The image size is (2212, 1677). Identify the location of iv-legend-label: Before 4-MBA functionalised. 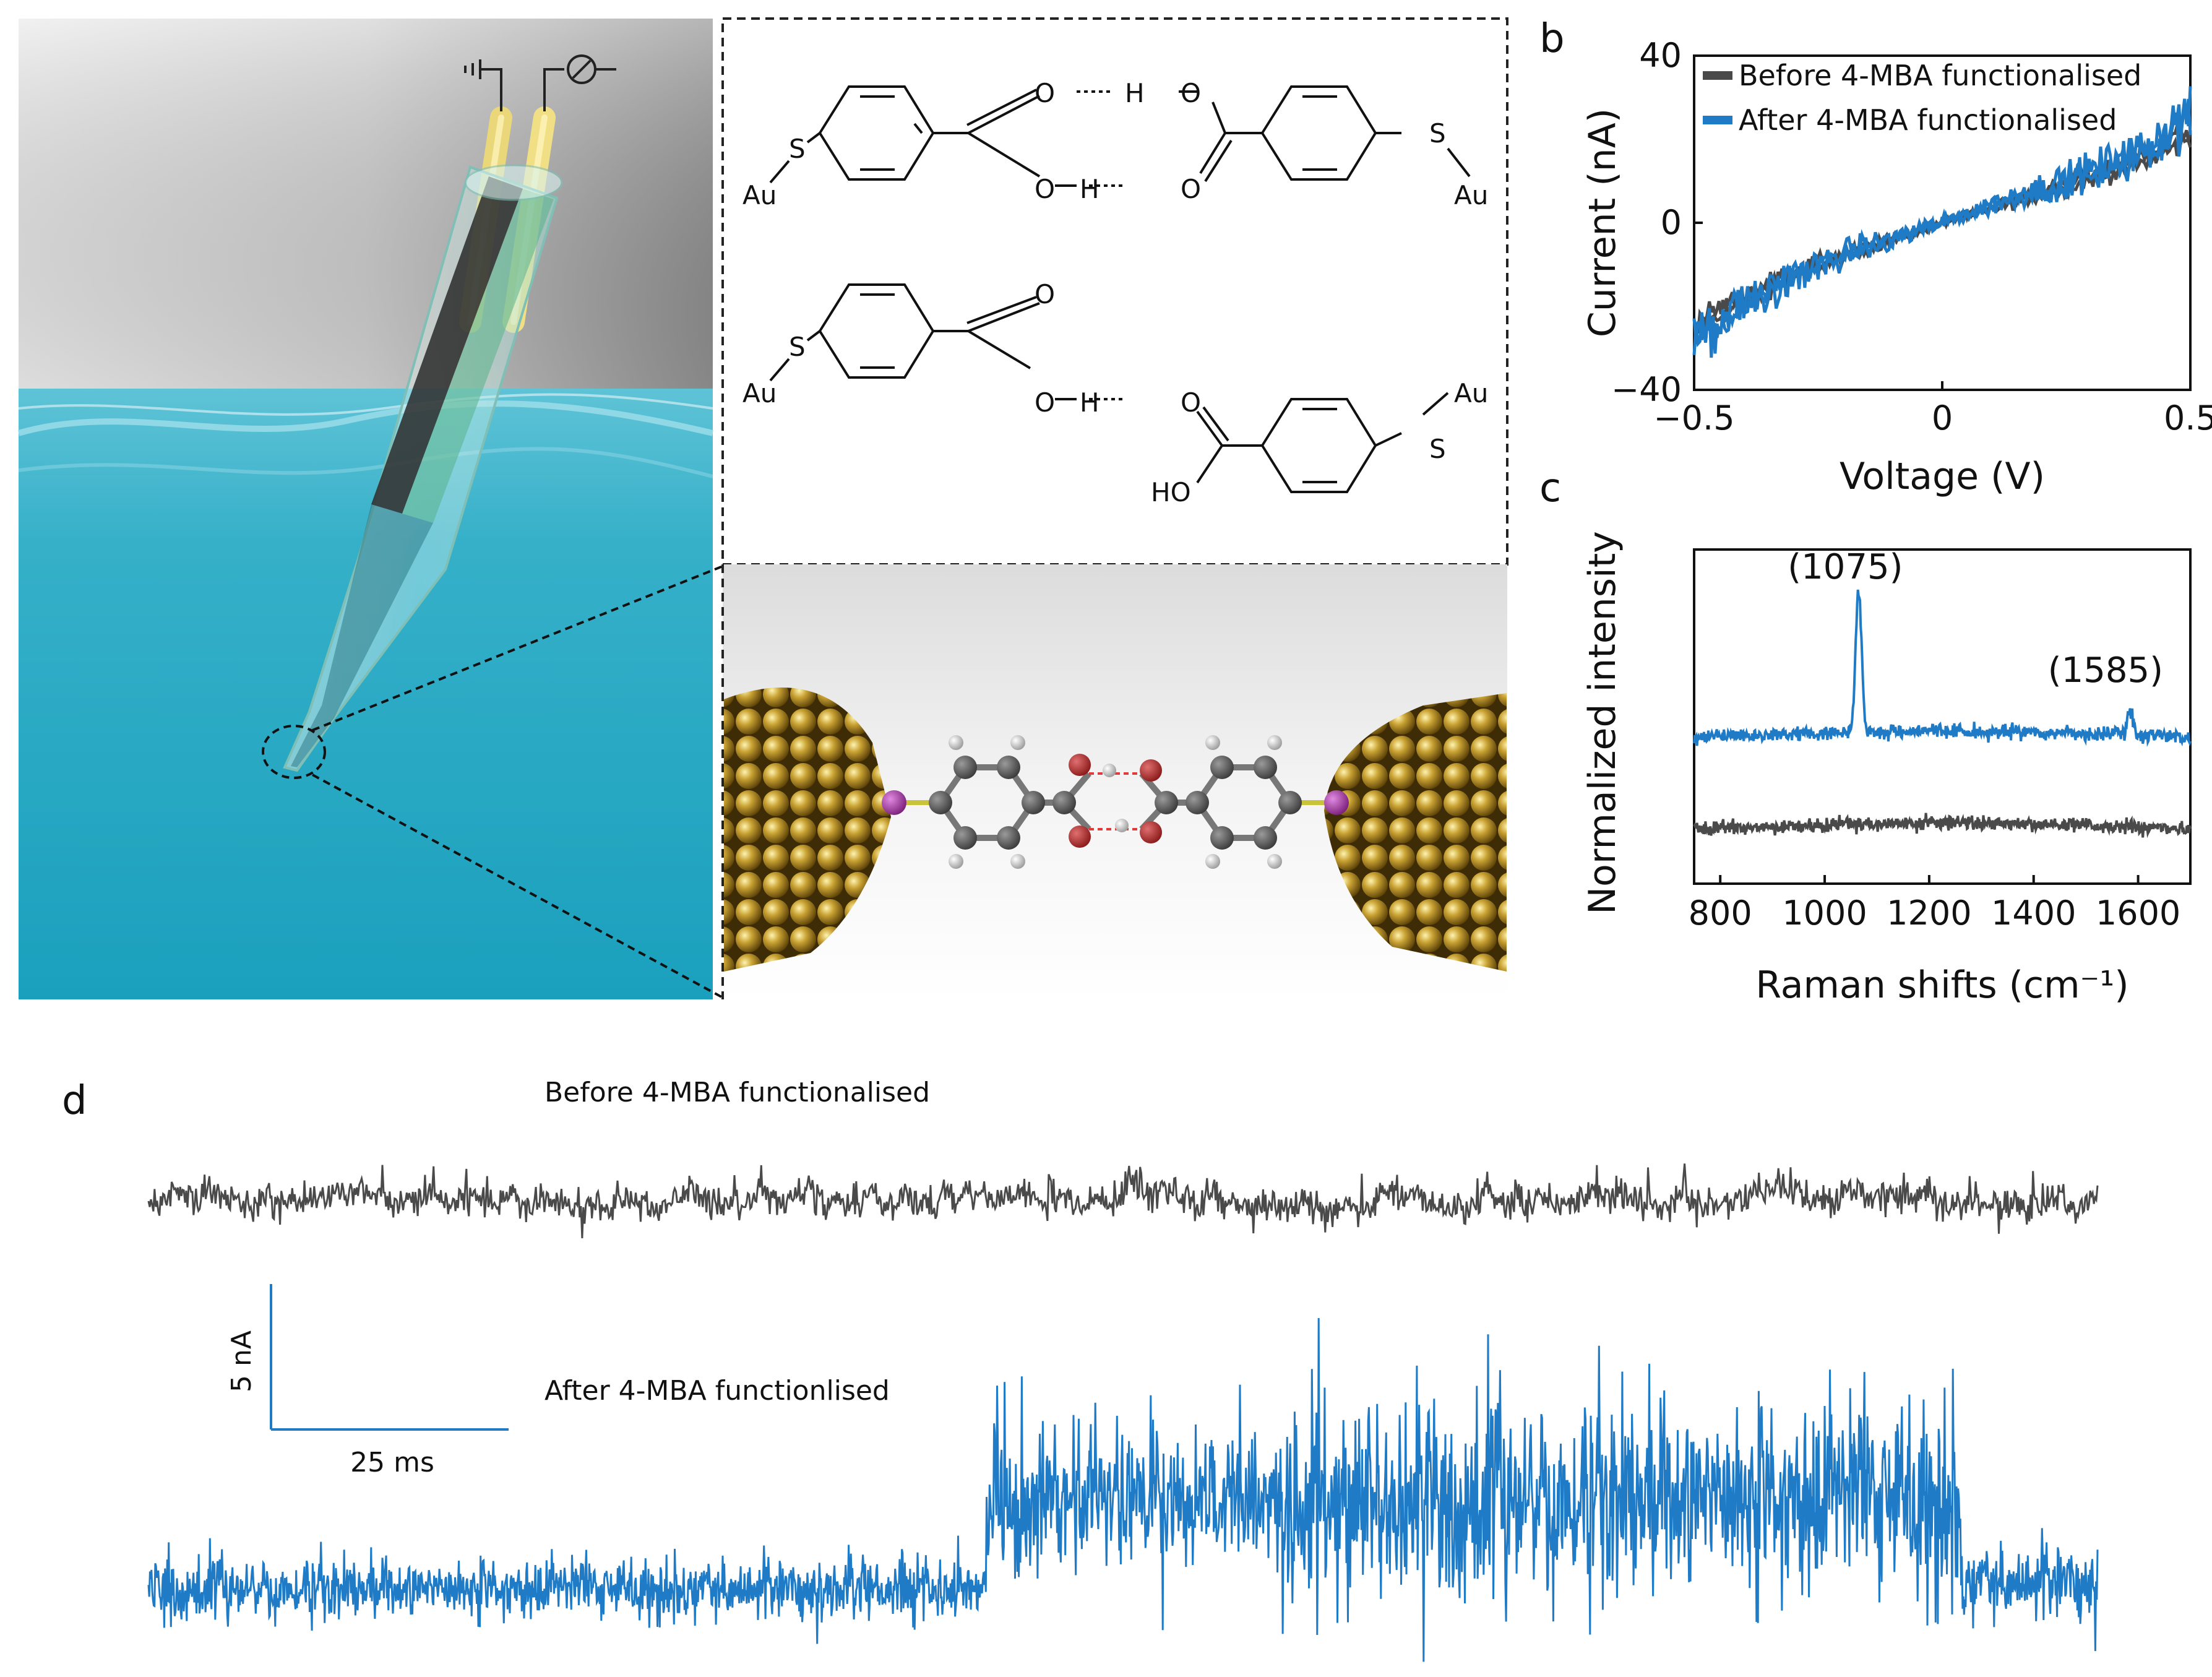
(1940, 75).